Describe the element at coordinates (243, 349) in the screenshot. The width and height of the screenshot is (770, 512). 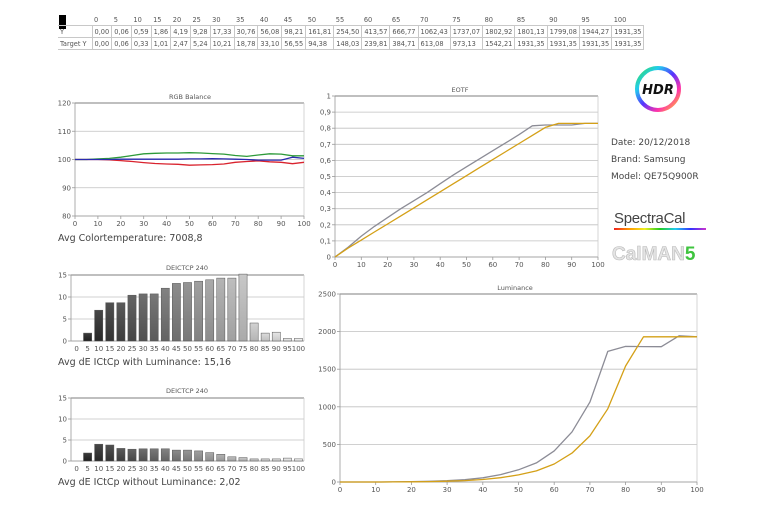
I see `x-tick-label: 75` at that location.